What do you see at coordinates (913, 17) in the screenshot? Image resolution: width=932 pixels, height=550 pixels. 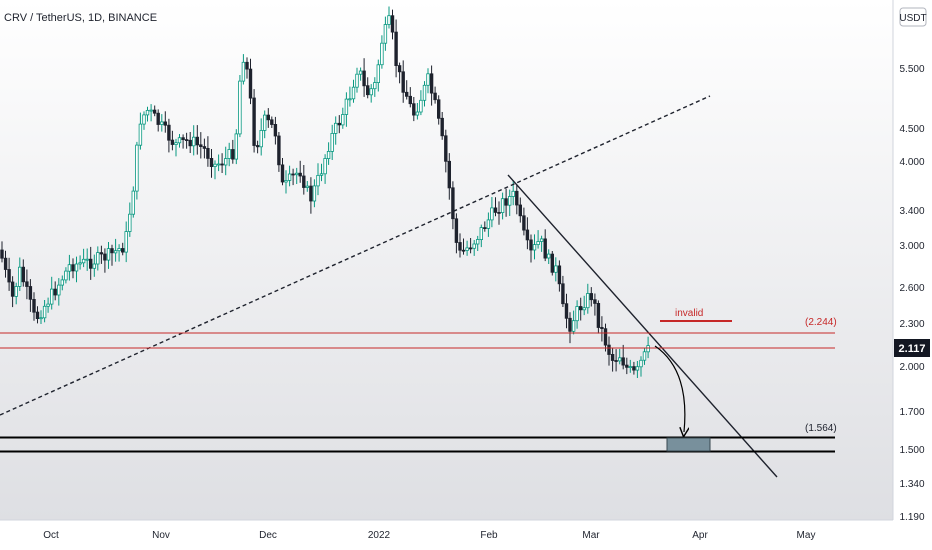 I see `currency-badge: USDT` at bounding box center [913, 17].